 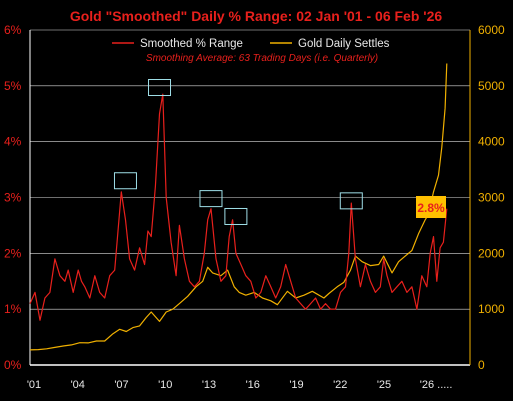 What do you see at coordinates (491, 198) in the screenshot?
I see `y-right-tick-label: 3000` at bounding box center [491, 198].